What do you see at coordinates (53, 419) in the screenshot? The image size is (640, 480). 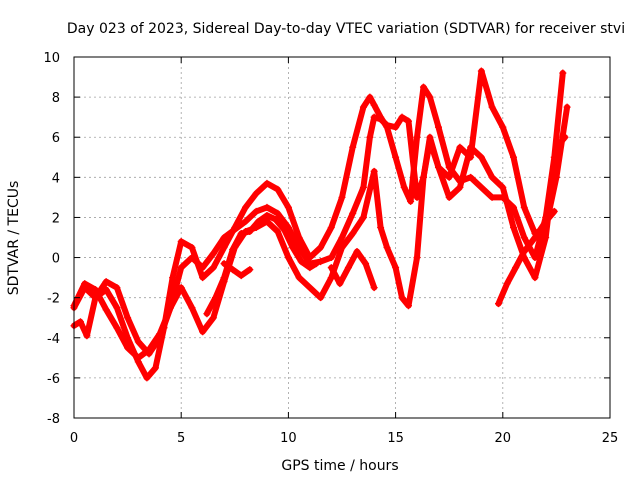 I see `y-tick-label: -8` at bounding box center [53, 419].